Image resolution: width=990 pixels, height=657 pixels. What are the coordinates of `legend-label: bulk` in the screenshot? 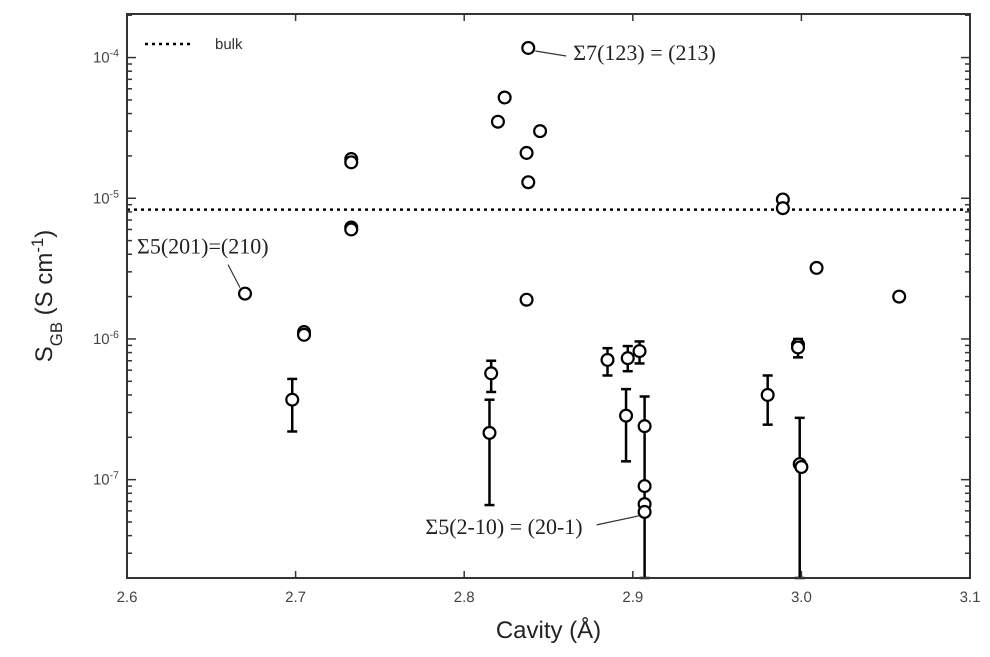 It's located at (229, 44).